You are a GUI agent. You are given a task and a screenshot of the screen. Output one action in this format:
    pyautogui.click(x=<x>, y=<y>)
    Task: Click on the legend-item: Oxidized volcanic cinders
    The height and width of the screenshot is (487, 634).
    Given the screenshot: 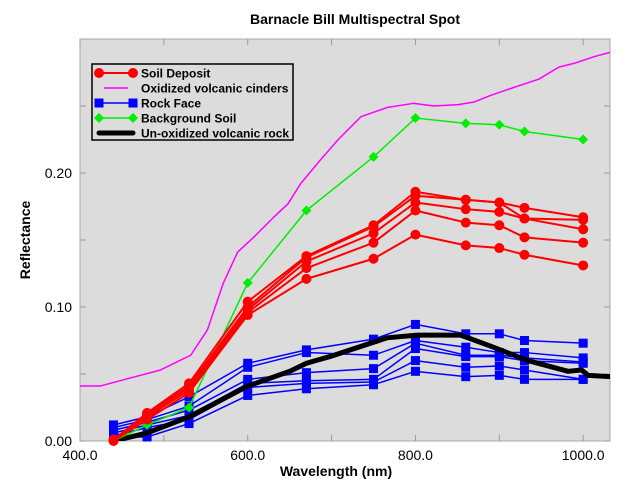 What is the action you would take?
    pyautogui.click(x=196, y=89)
    